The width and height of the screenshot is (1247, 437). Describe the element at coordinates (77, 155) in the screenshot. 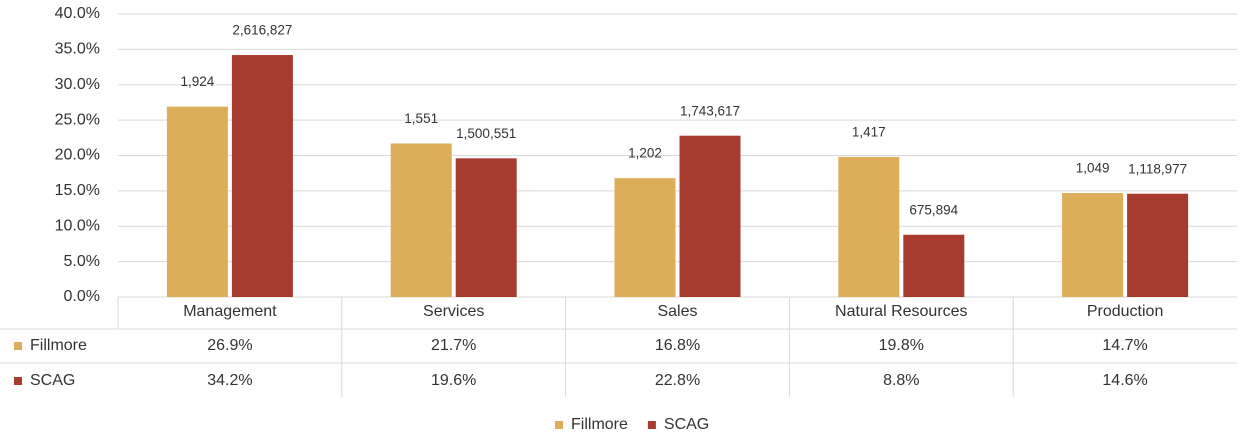

I see `y-tick-label: 20.0%` at that location.